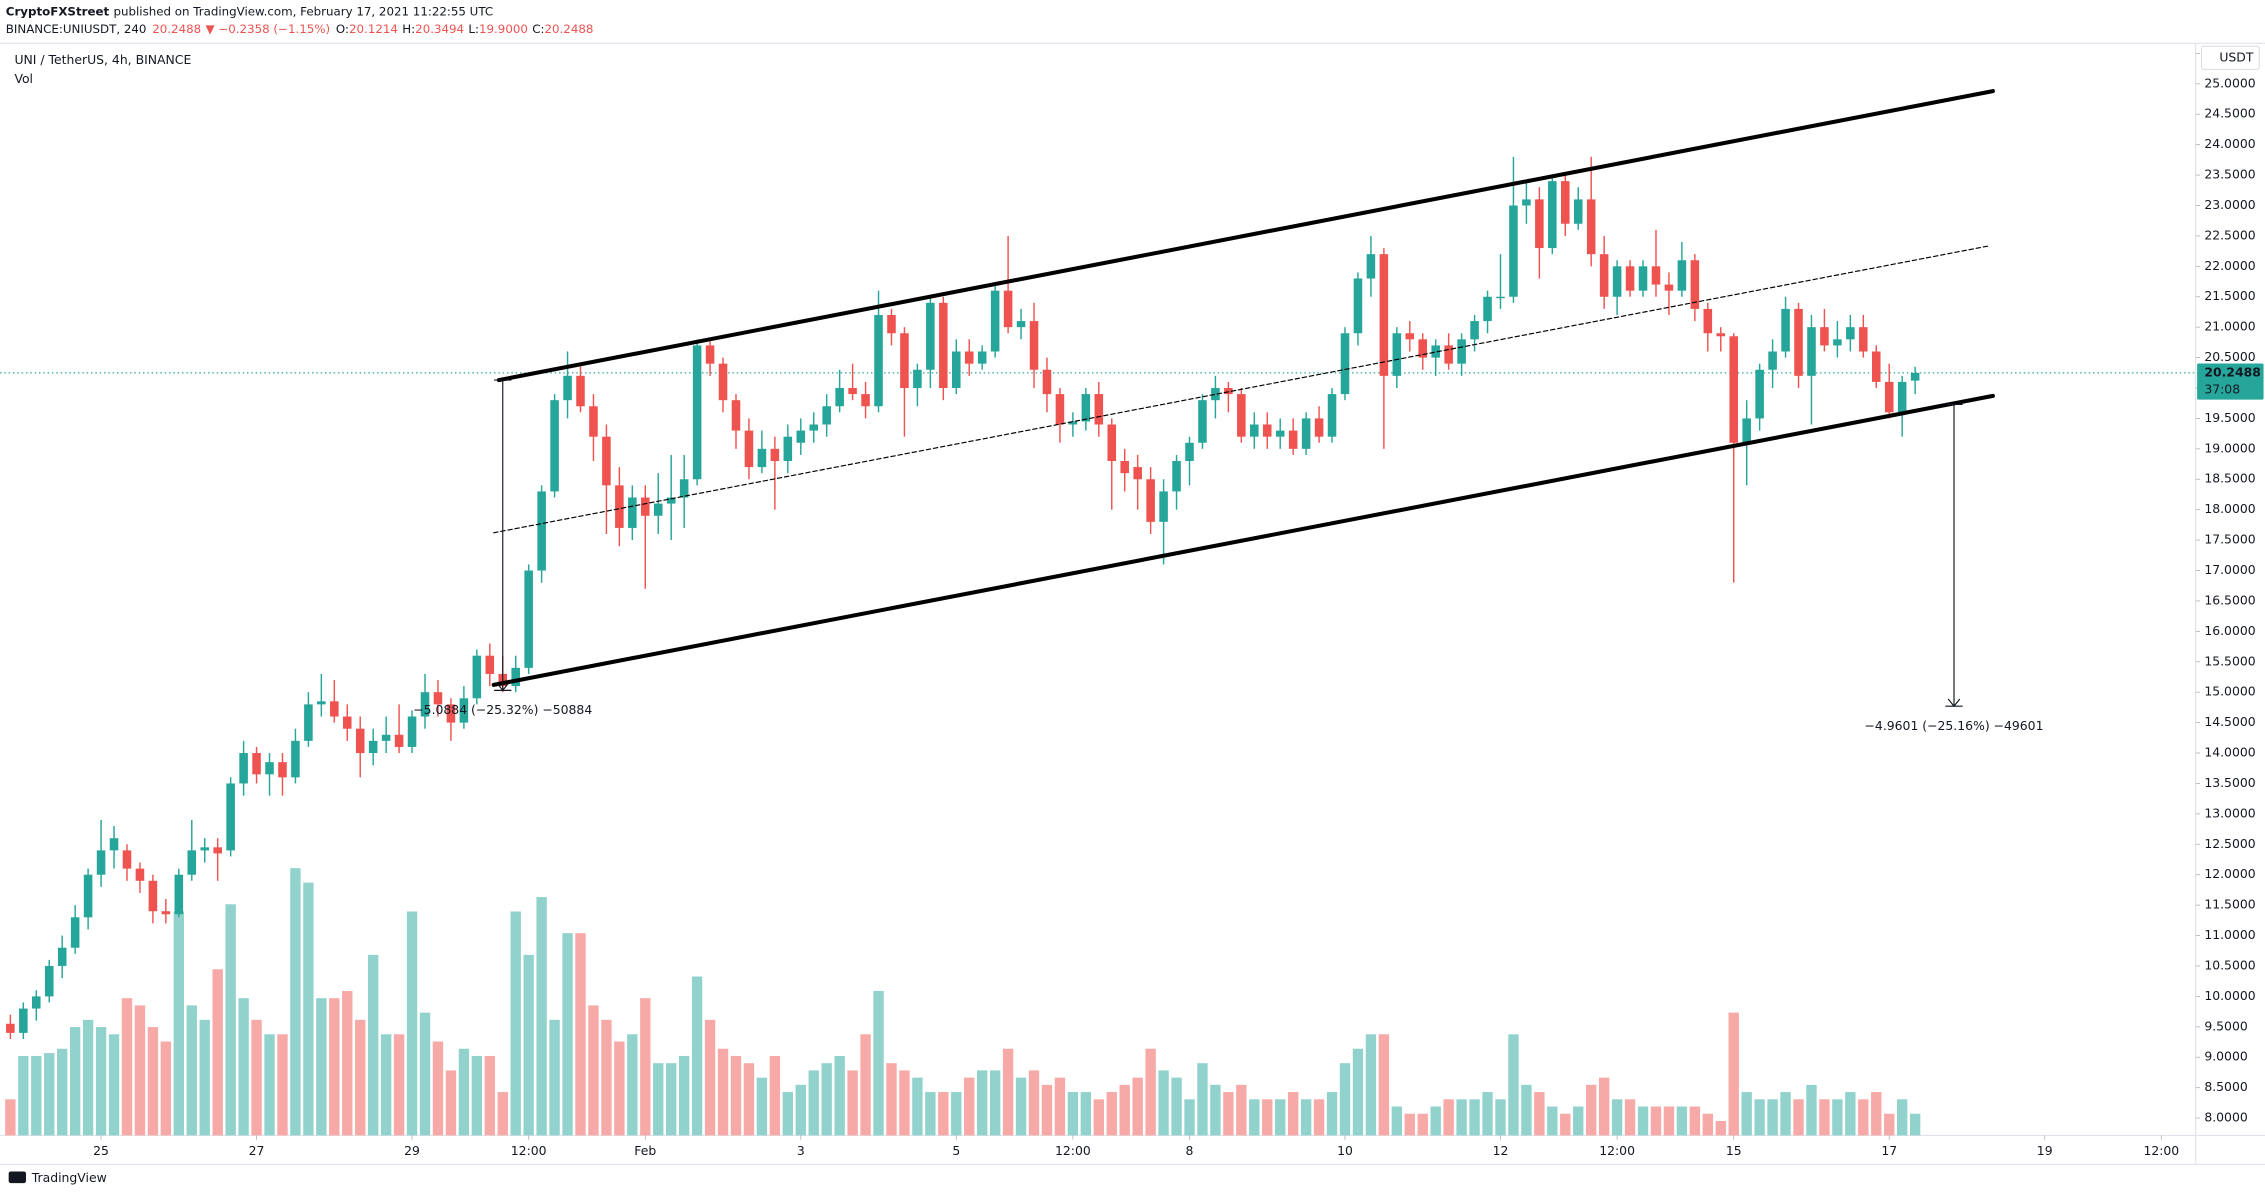 This screenshot has height=1201, width=2265. What do you see at coordinates (439, 28) in the screenshot?
I see `ohlc-value: 20.3494` at bounding box center [439, 28].